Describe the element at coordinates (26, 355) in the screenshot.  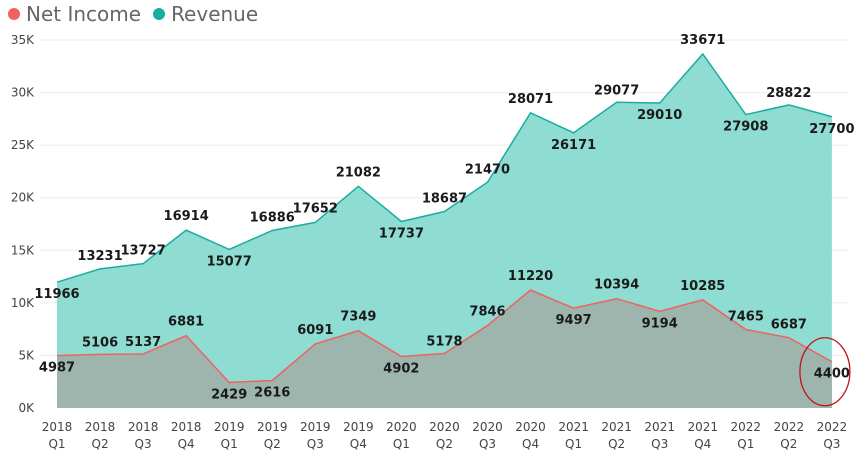
I see `y-tick-label: 5K` at that location.